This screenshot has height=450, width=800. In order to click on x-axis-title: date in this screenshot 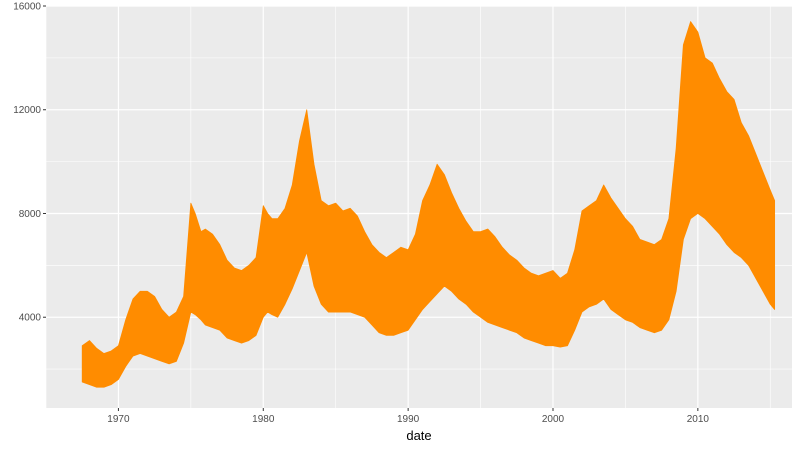, I will do `click(418, 435)`.